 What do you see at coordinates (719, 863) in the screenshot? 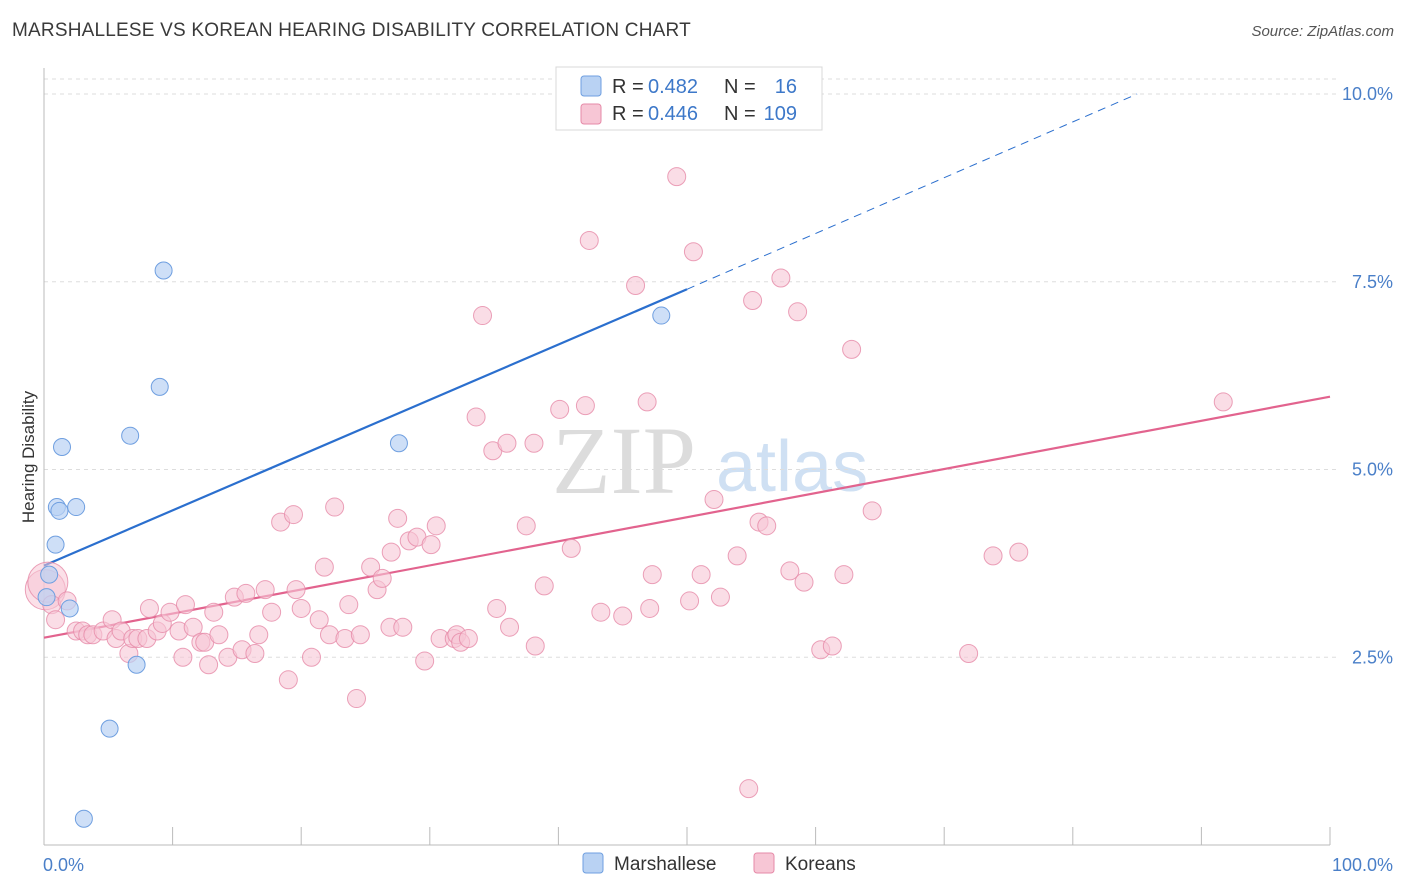
I see `series-legend: Marshallese Koreans` at bounding box center [719, 863].